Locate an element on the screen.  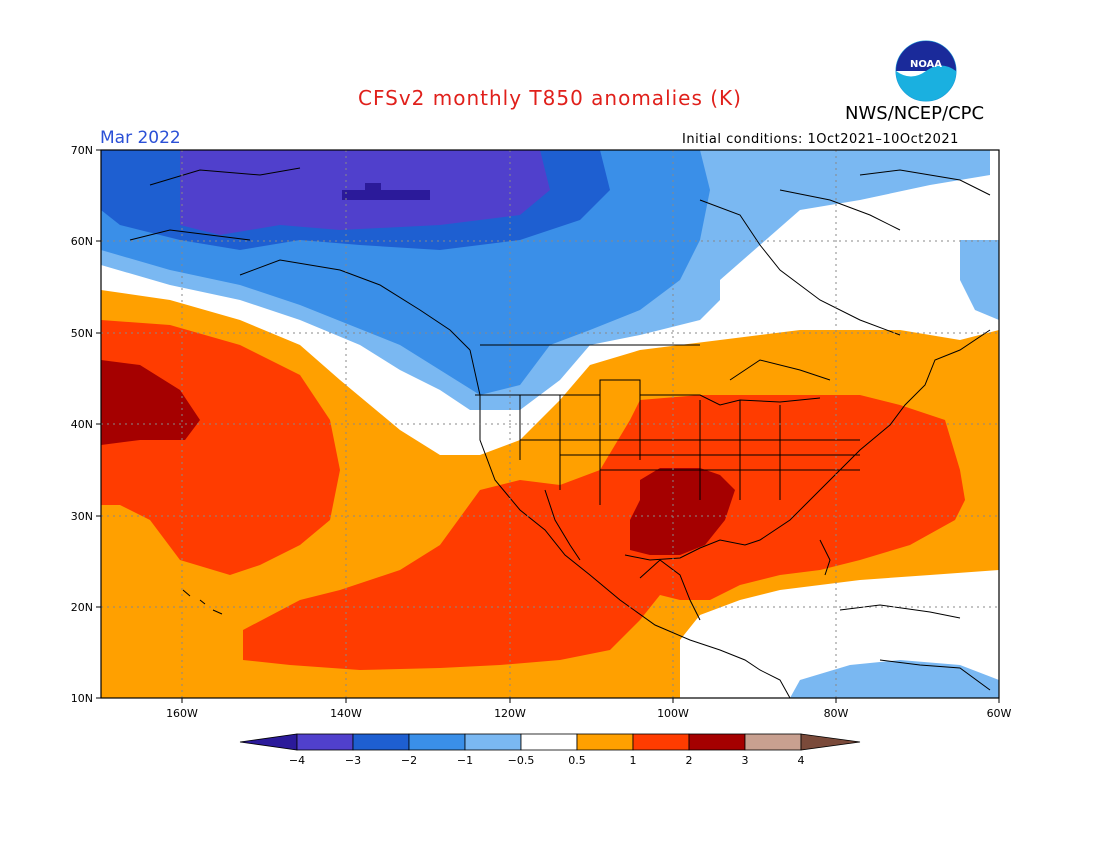
colorbar-label: −4 is located at coordinates (297, 760).